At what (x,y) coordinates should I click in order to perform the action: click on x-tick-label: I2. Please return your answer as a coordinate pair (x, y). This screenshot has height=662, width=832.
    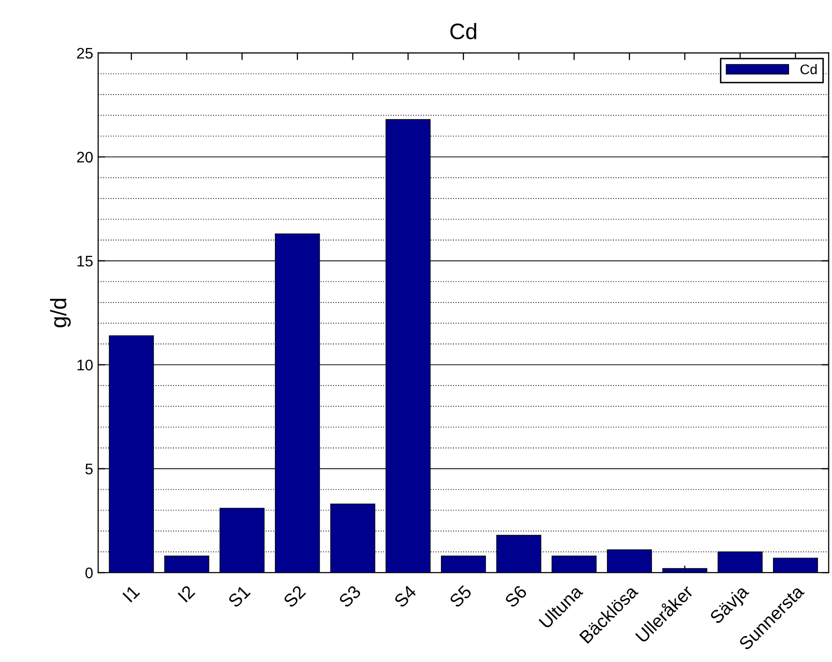
    Looking at the image, I should click on (187, 593).